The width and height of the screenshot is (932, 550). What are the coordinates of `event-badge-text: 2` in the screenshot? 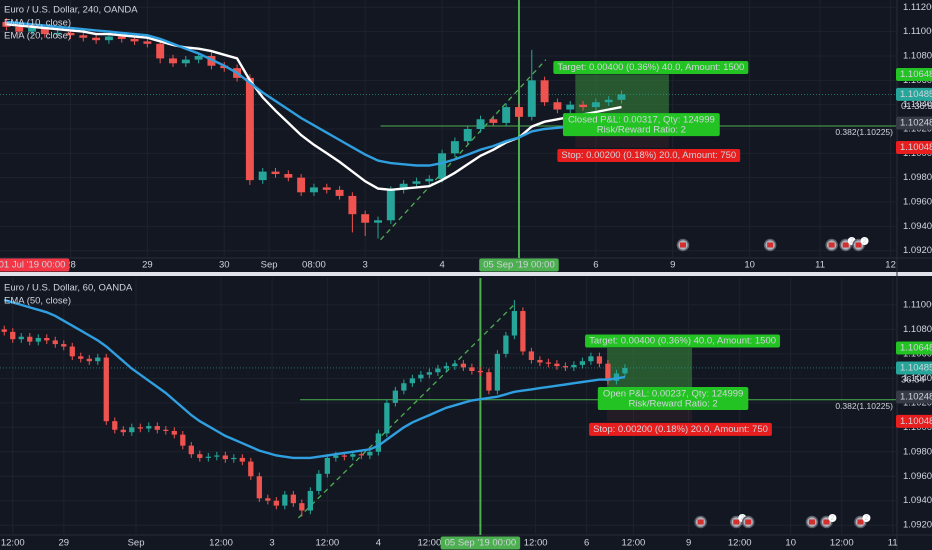 It's located at (852, 241).